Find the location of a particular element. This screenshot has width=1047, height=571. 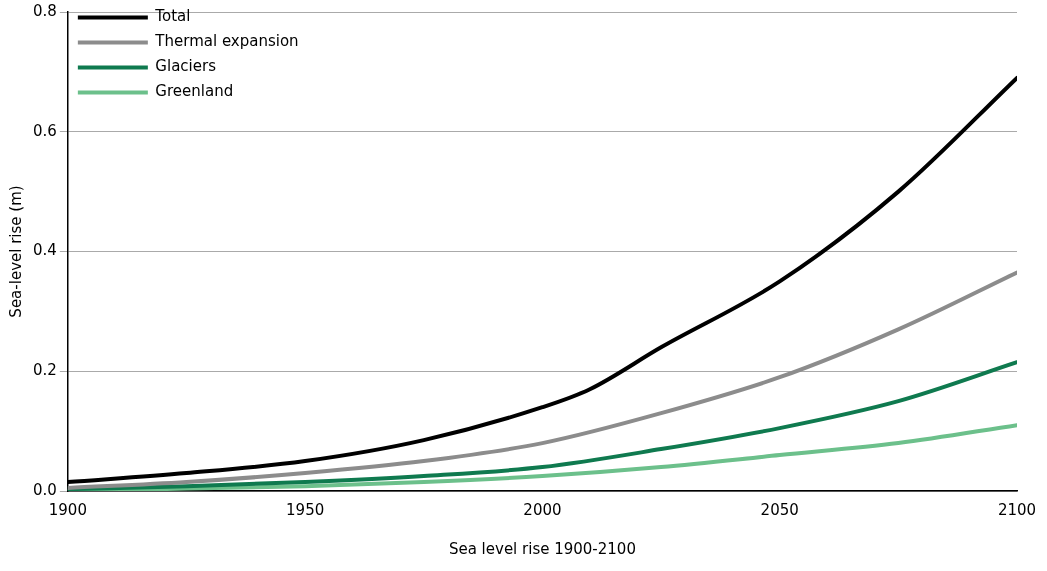

x-tick-label: 1950 is located at coordinates (305, 509).